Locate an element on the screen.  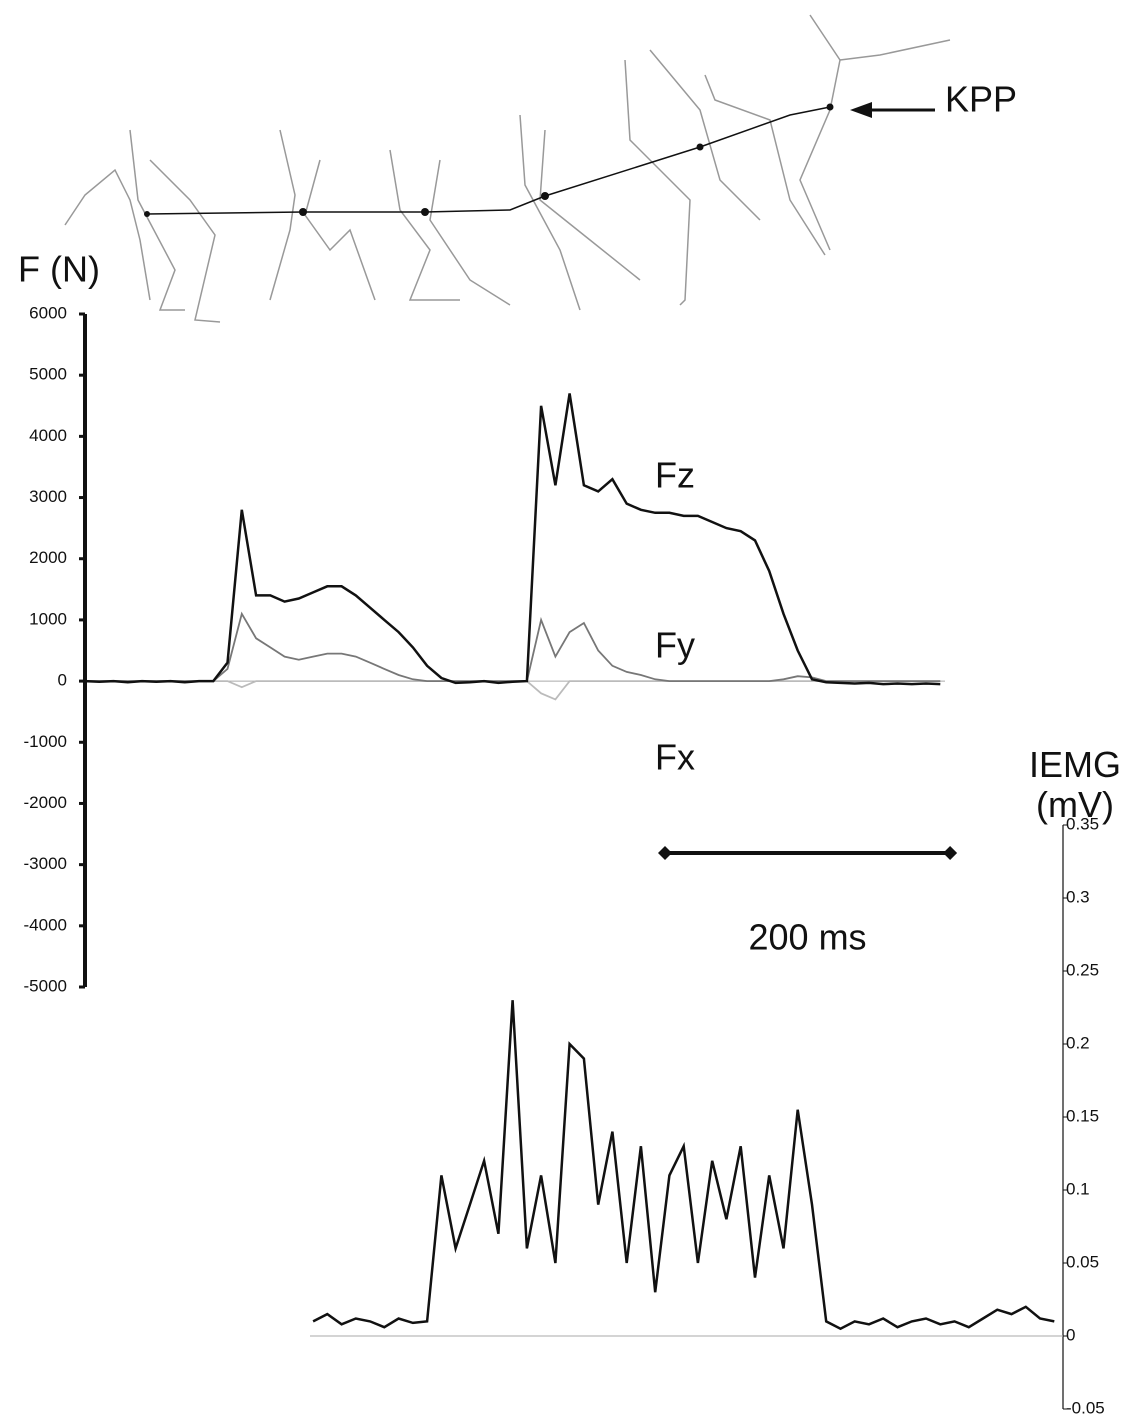
y2-tick-label: 0.05 is located at coordinates (1082, 1261).